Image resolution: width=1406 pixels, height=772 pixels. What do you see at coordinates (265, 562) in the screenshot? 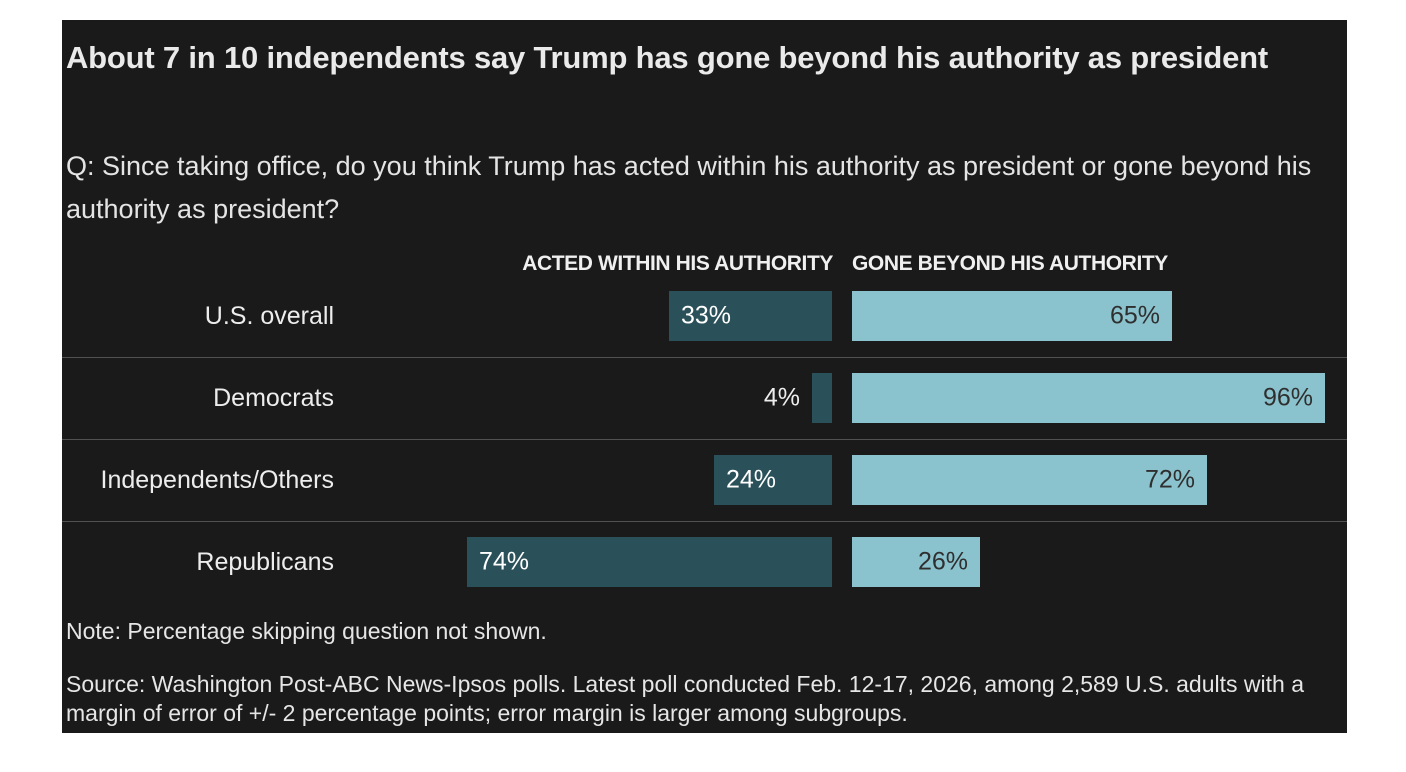
I see `row-label: Republicans` at bounding box center [265, 562].